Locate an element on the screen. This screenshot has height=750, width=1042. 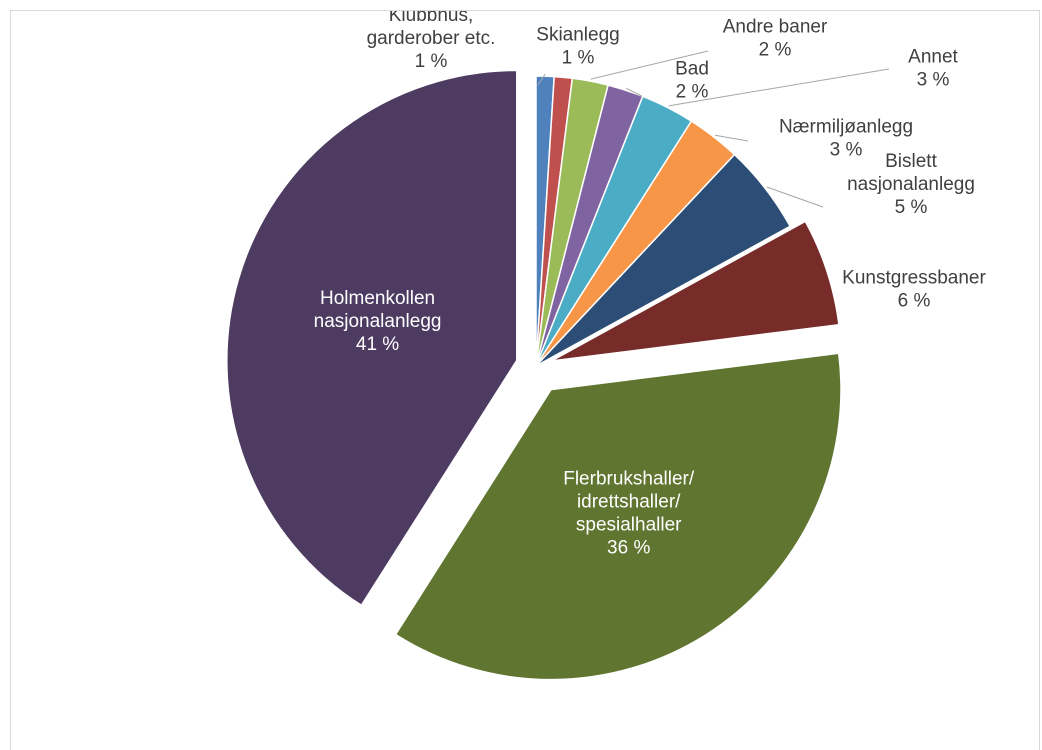
slice-label: Bislett nasjonalanlegg 5 % is located at coordinates (911, 184).